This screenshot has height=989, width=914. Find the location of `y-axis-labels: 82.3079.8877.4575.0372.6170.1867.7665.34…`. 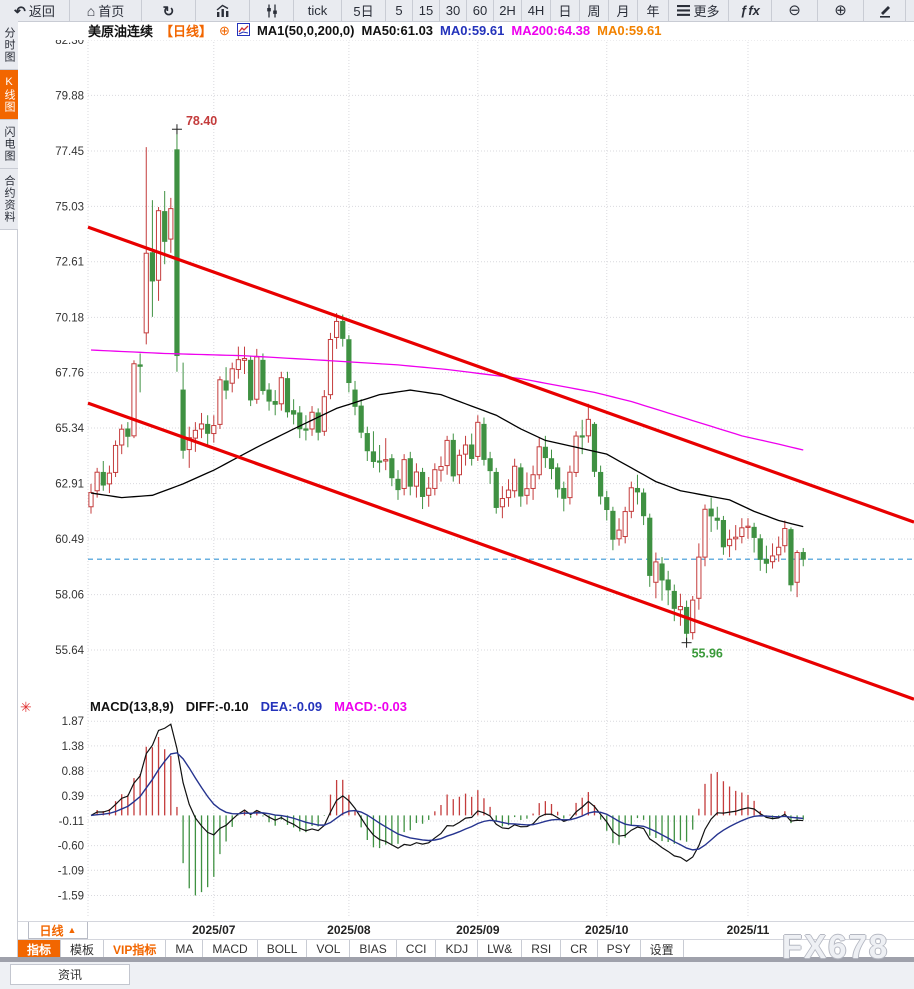

y-axis-labels: 82.3079.8877.4575.0372.6170.1867.7665.34… is located at coordinates (69, 468).